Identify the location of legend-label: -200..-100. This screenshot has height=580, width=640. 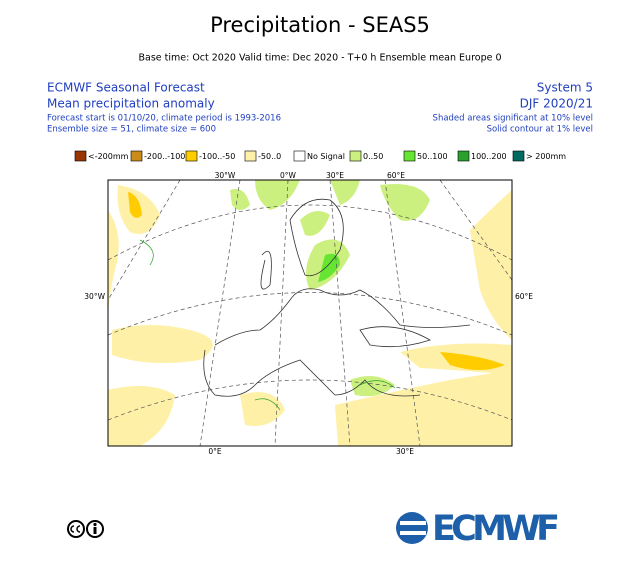
(164, 156).